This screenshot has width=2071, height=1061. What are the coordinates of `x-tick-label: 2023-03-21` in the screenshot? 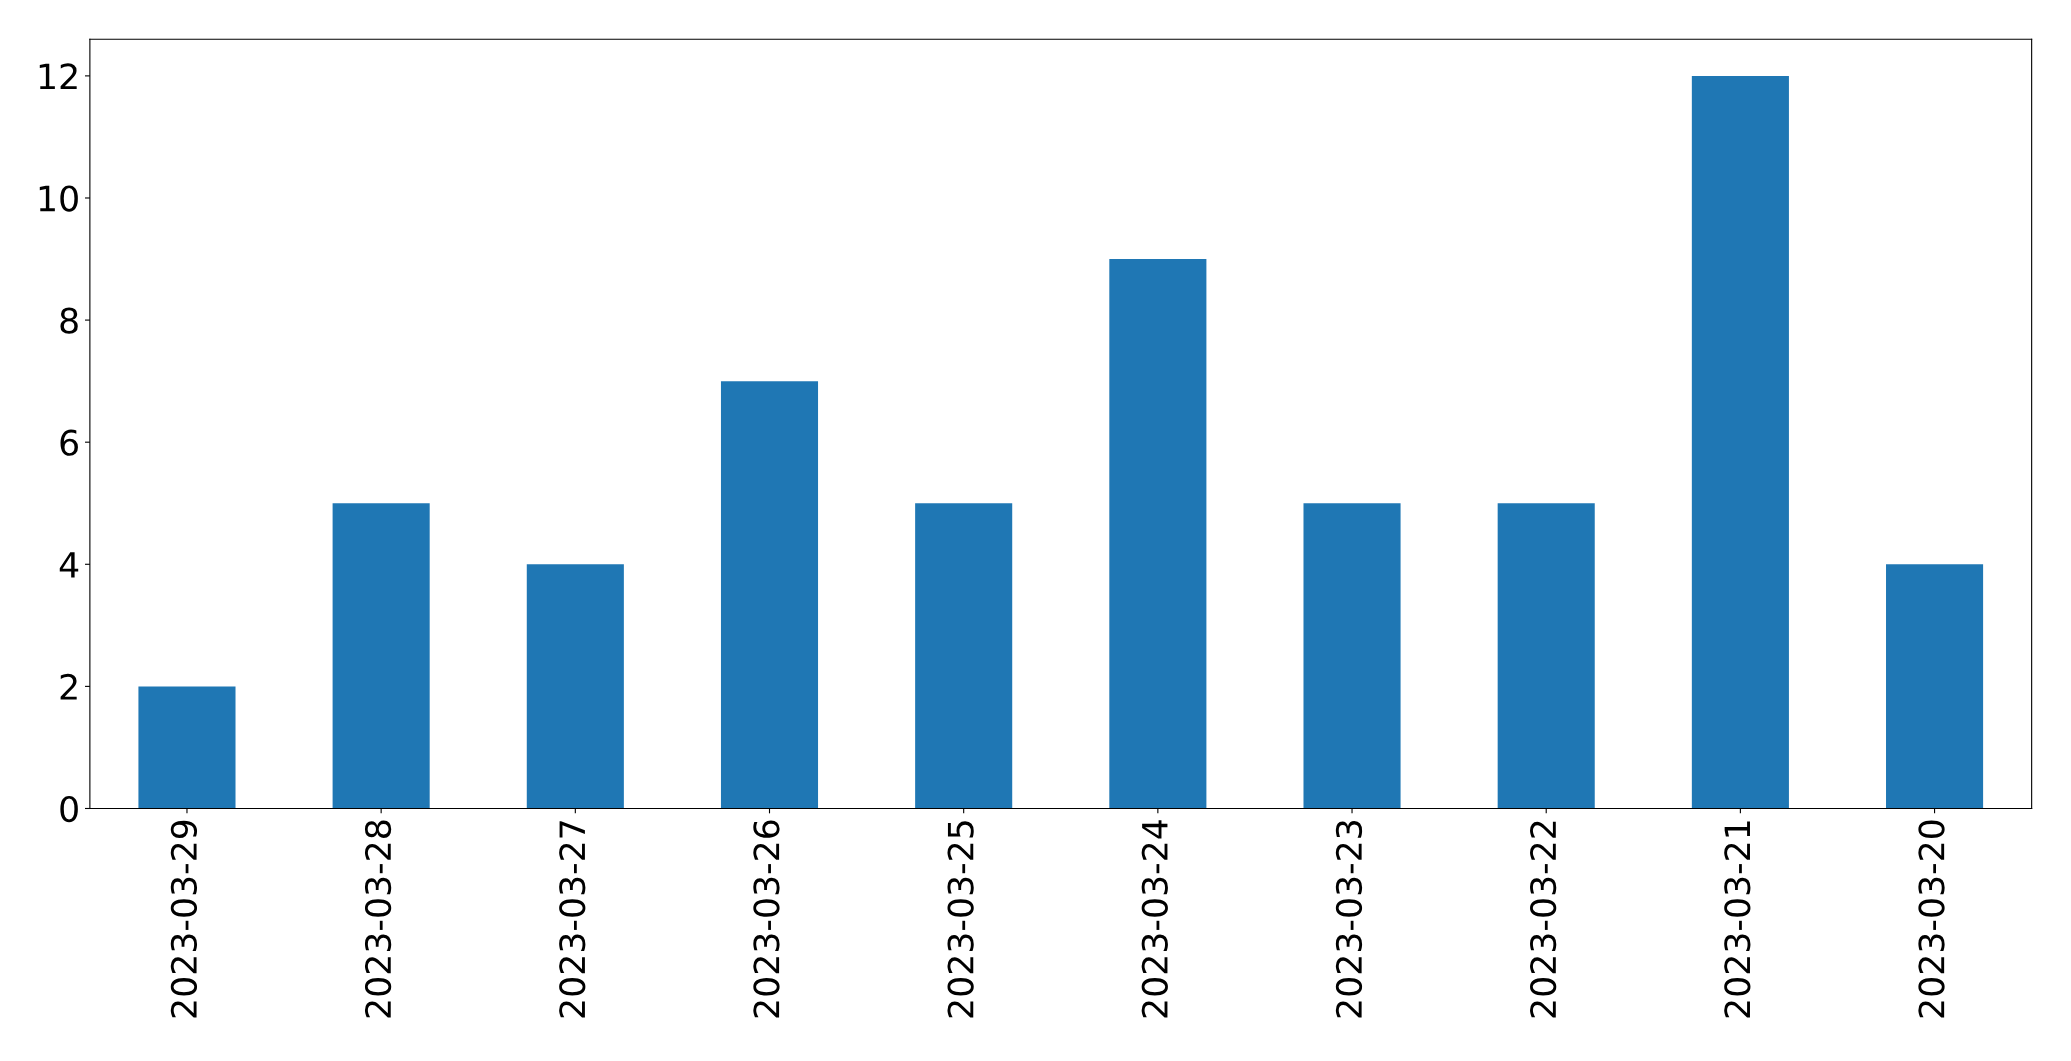 It's located at (1737, 919).